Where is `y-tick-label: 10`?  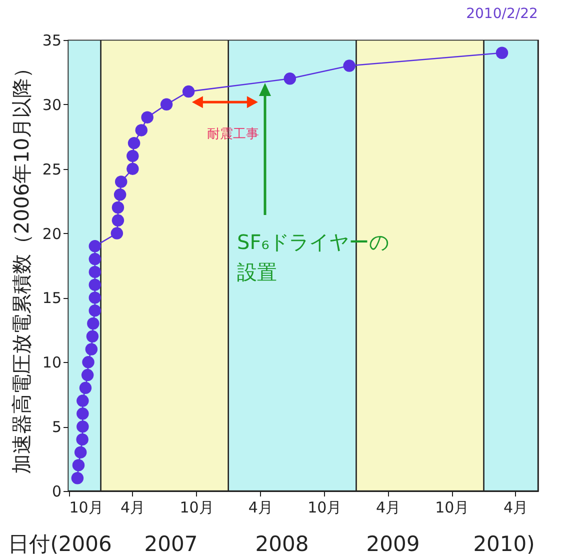 y-tick-label: 10 is located at coordinates (52, 363).